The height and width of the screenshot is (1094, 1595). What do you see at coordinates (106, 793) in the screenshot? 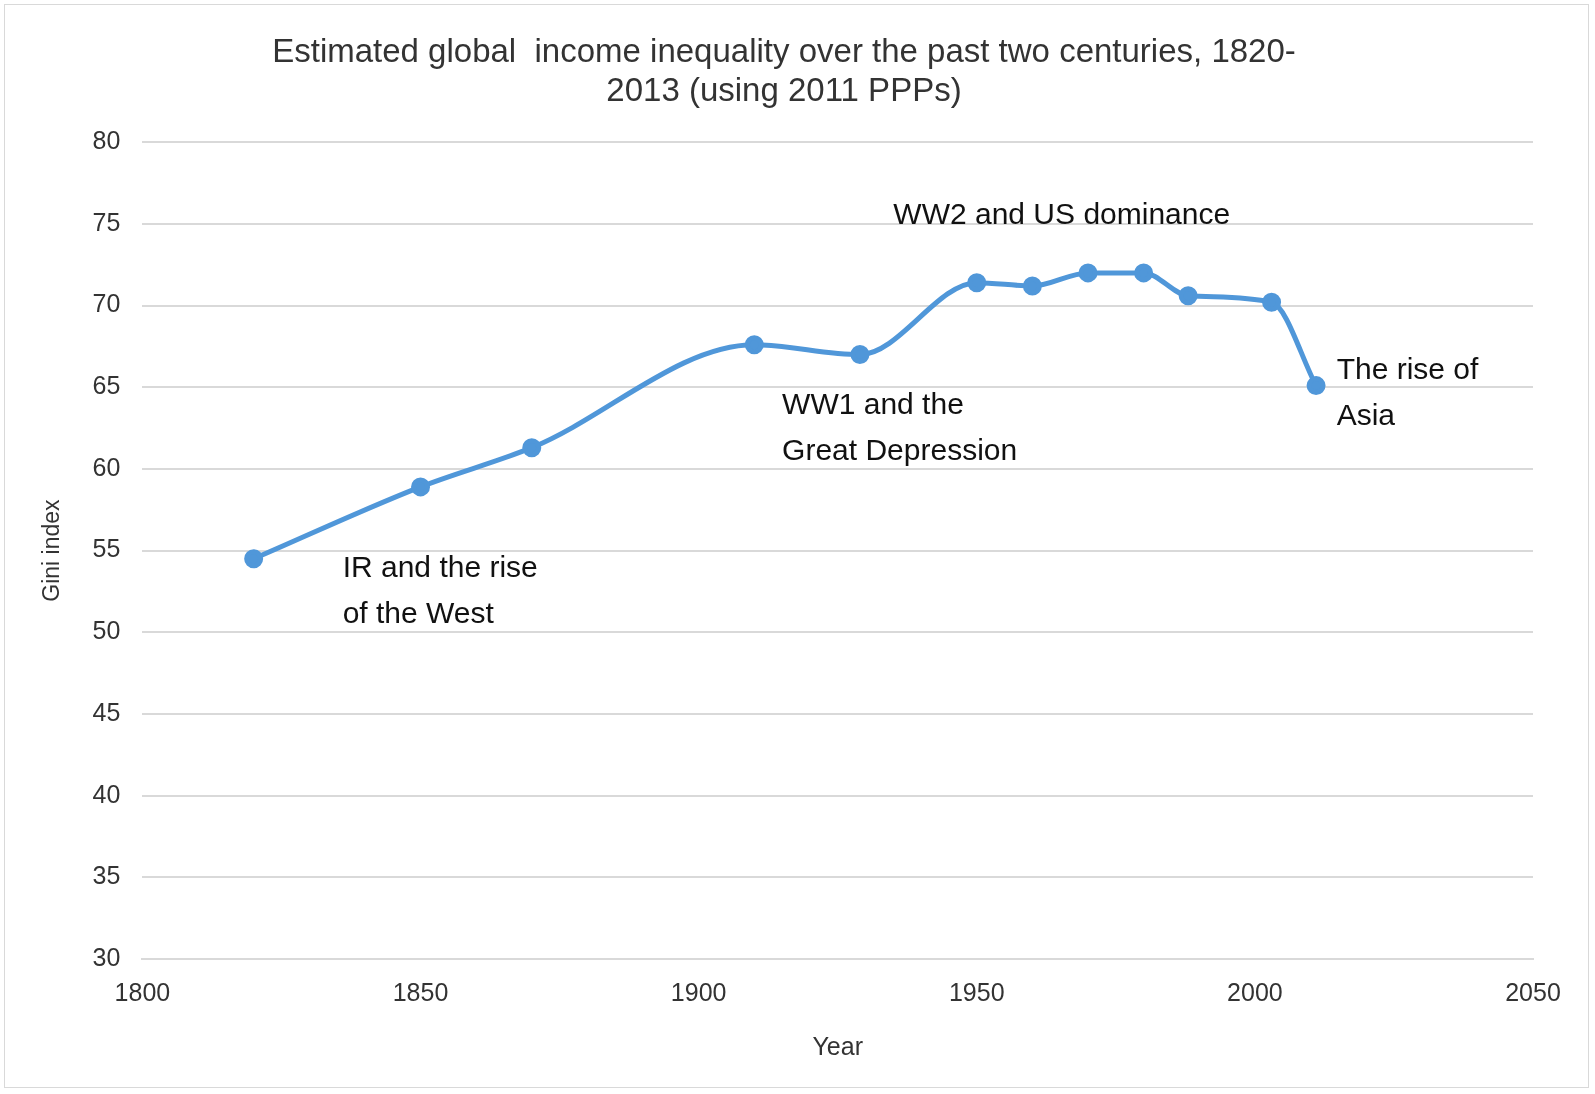
I see `y-tick-label: 40` at bounding box center [106, 793].